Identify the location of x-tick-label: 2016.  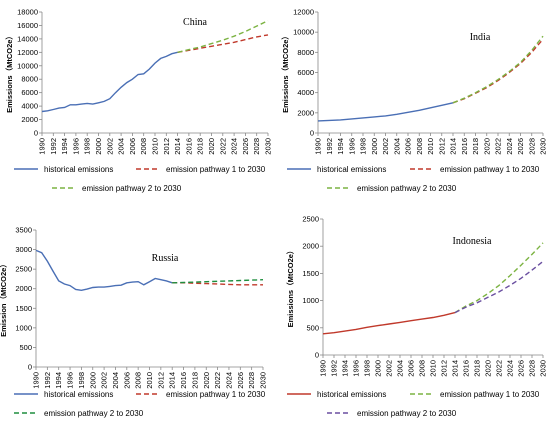
(188, 146).